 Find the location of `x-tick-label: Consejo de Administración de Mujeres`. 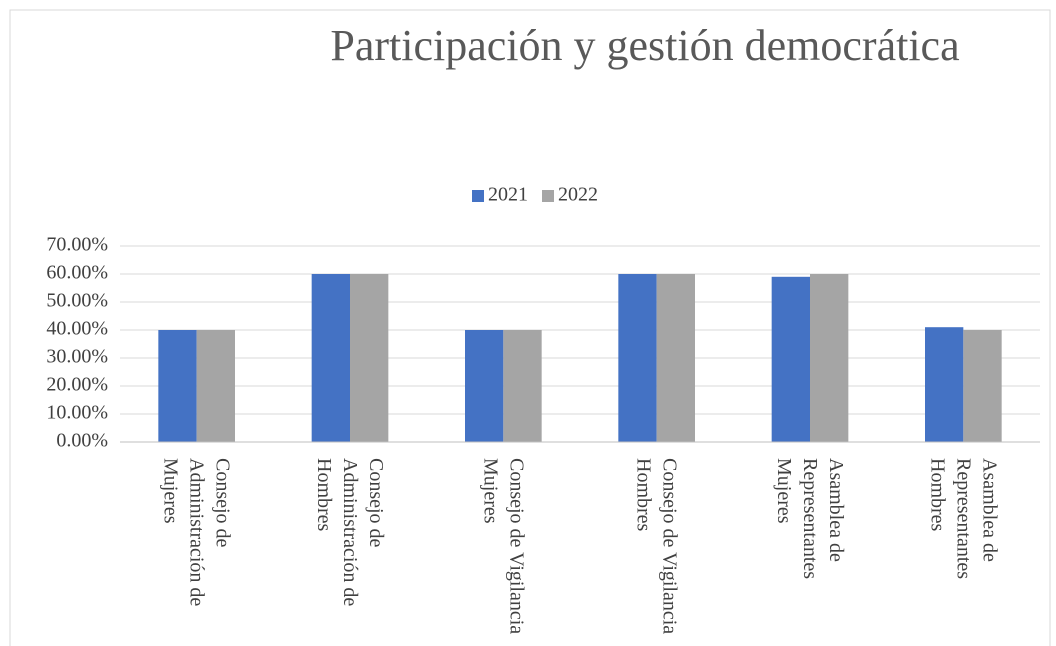

x-tick-label: Consejo de Administración de Mujeres is located at coordinates (196, 532).